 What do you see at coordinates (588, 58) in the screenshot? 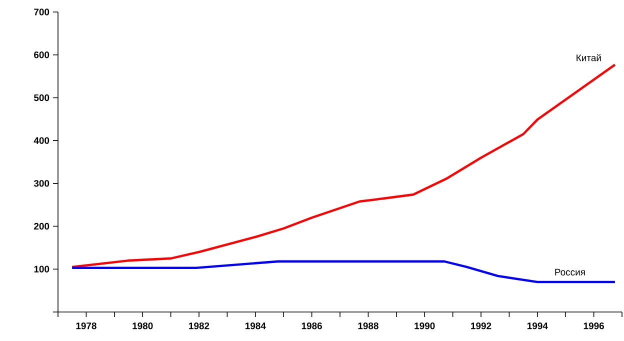
I see `series-label: Китай` at bounding box center [588, 58].